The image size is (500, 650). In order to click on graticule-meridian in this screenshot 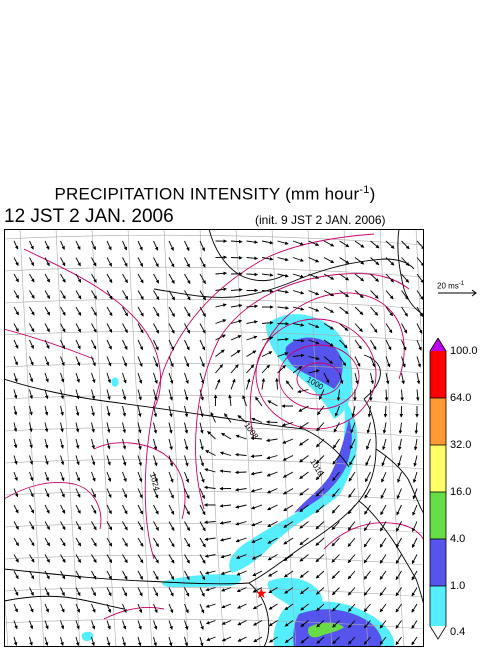, I will do `click(392, 438)`.